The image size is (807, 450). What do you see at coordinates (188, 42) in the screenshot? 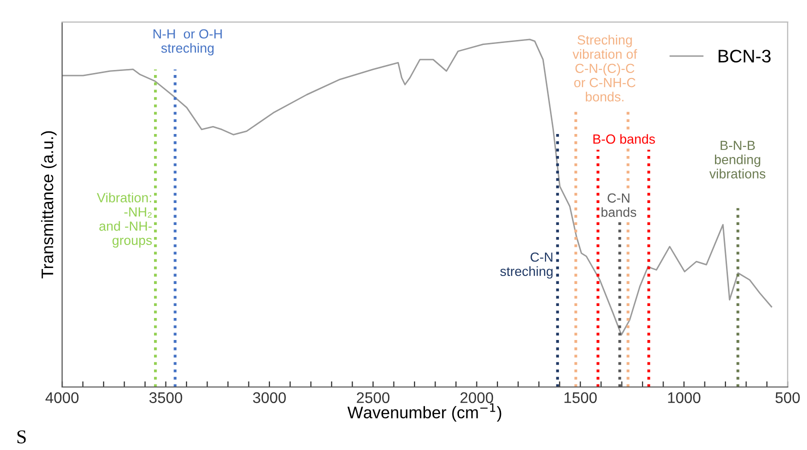
I see `annotation: N-H or O-H streching` at bounding box center [188, 42].